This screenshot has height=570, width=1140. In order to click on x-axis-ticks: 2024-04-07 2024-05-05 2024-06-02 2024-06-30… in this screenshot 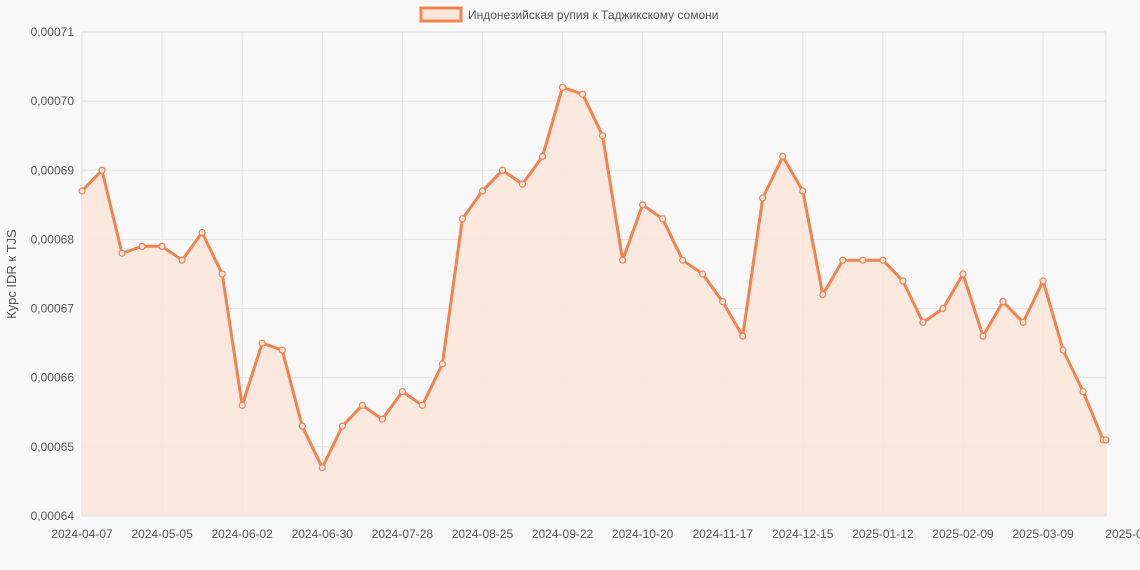, I will do `click(595, 534)`.